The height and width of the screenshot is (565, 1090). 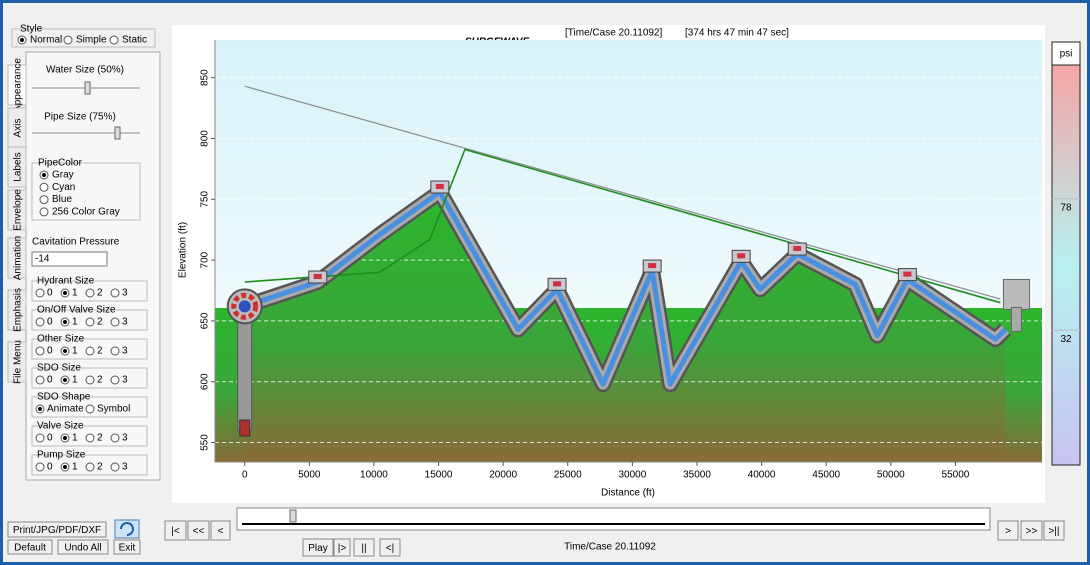 I want to click on playback-pause, so click(x=364, y=547).